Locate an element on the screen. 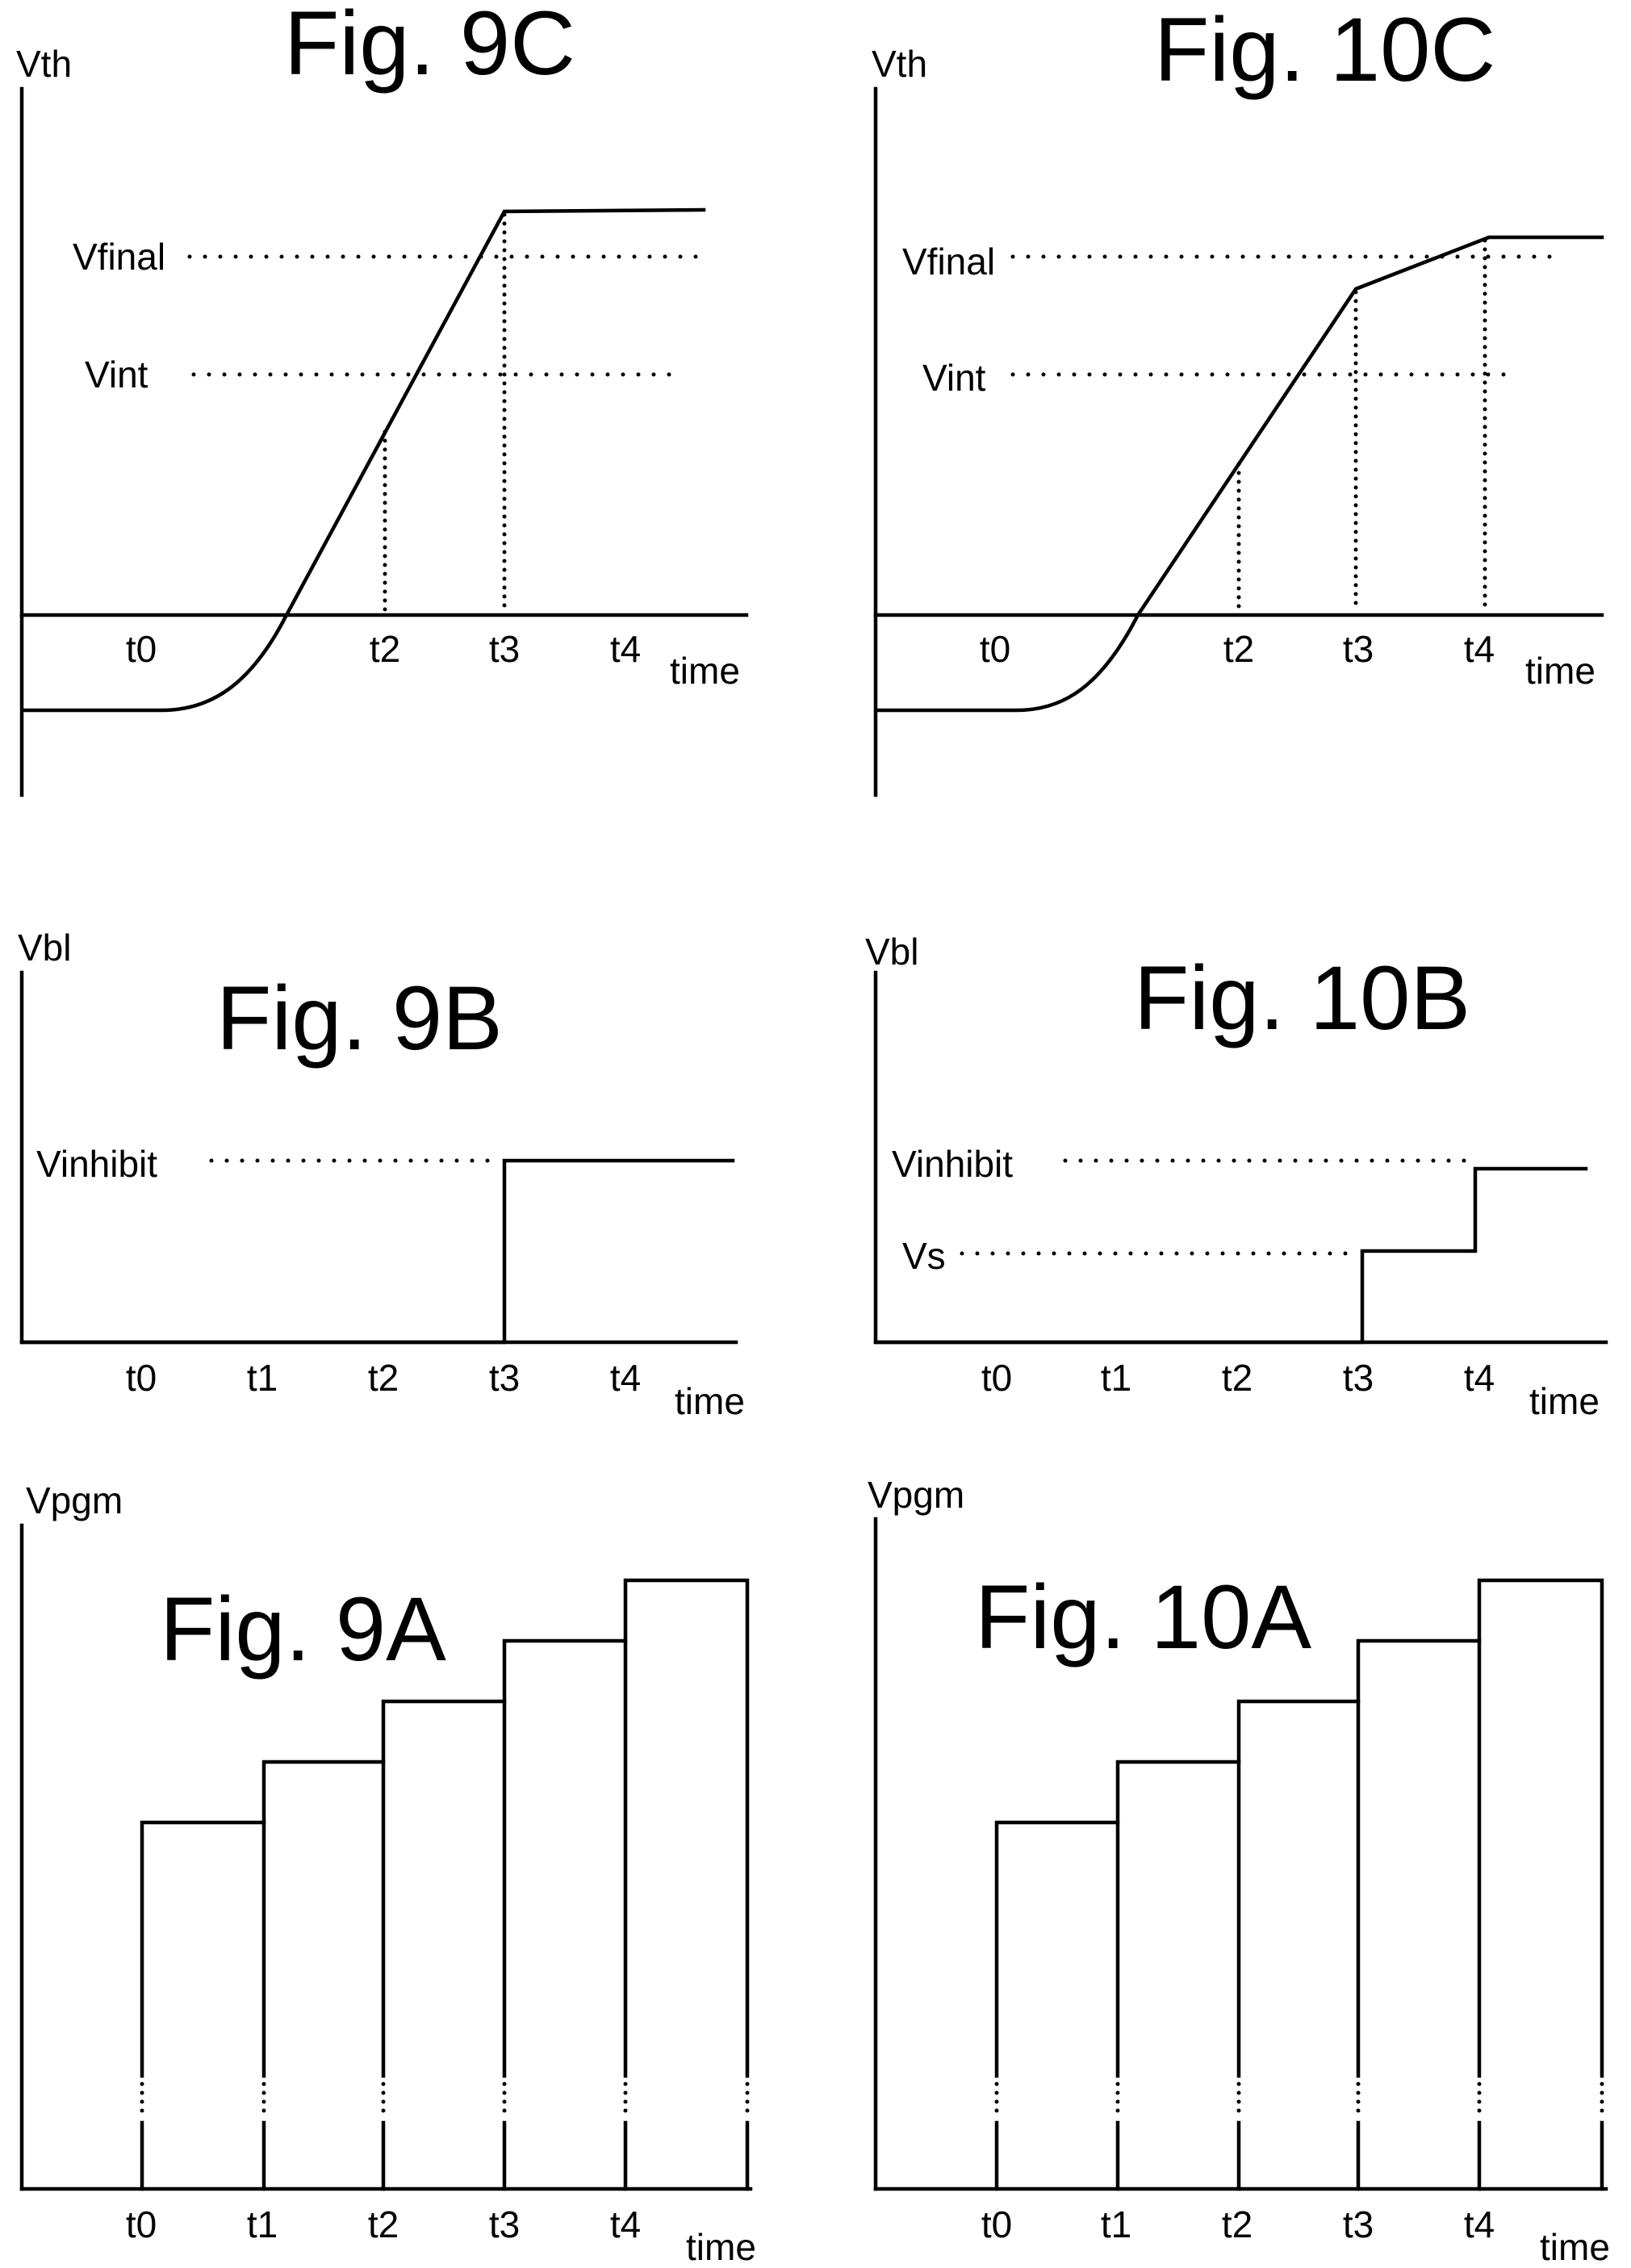  fig-9a-y-axis-label: Vpgm is located at coordinates (74, 1500).